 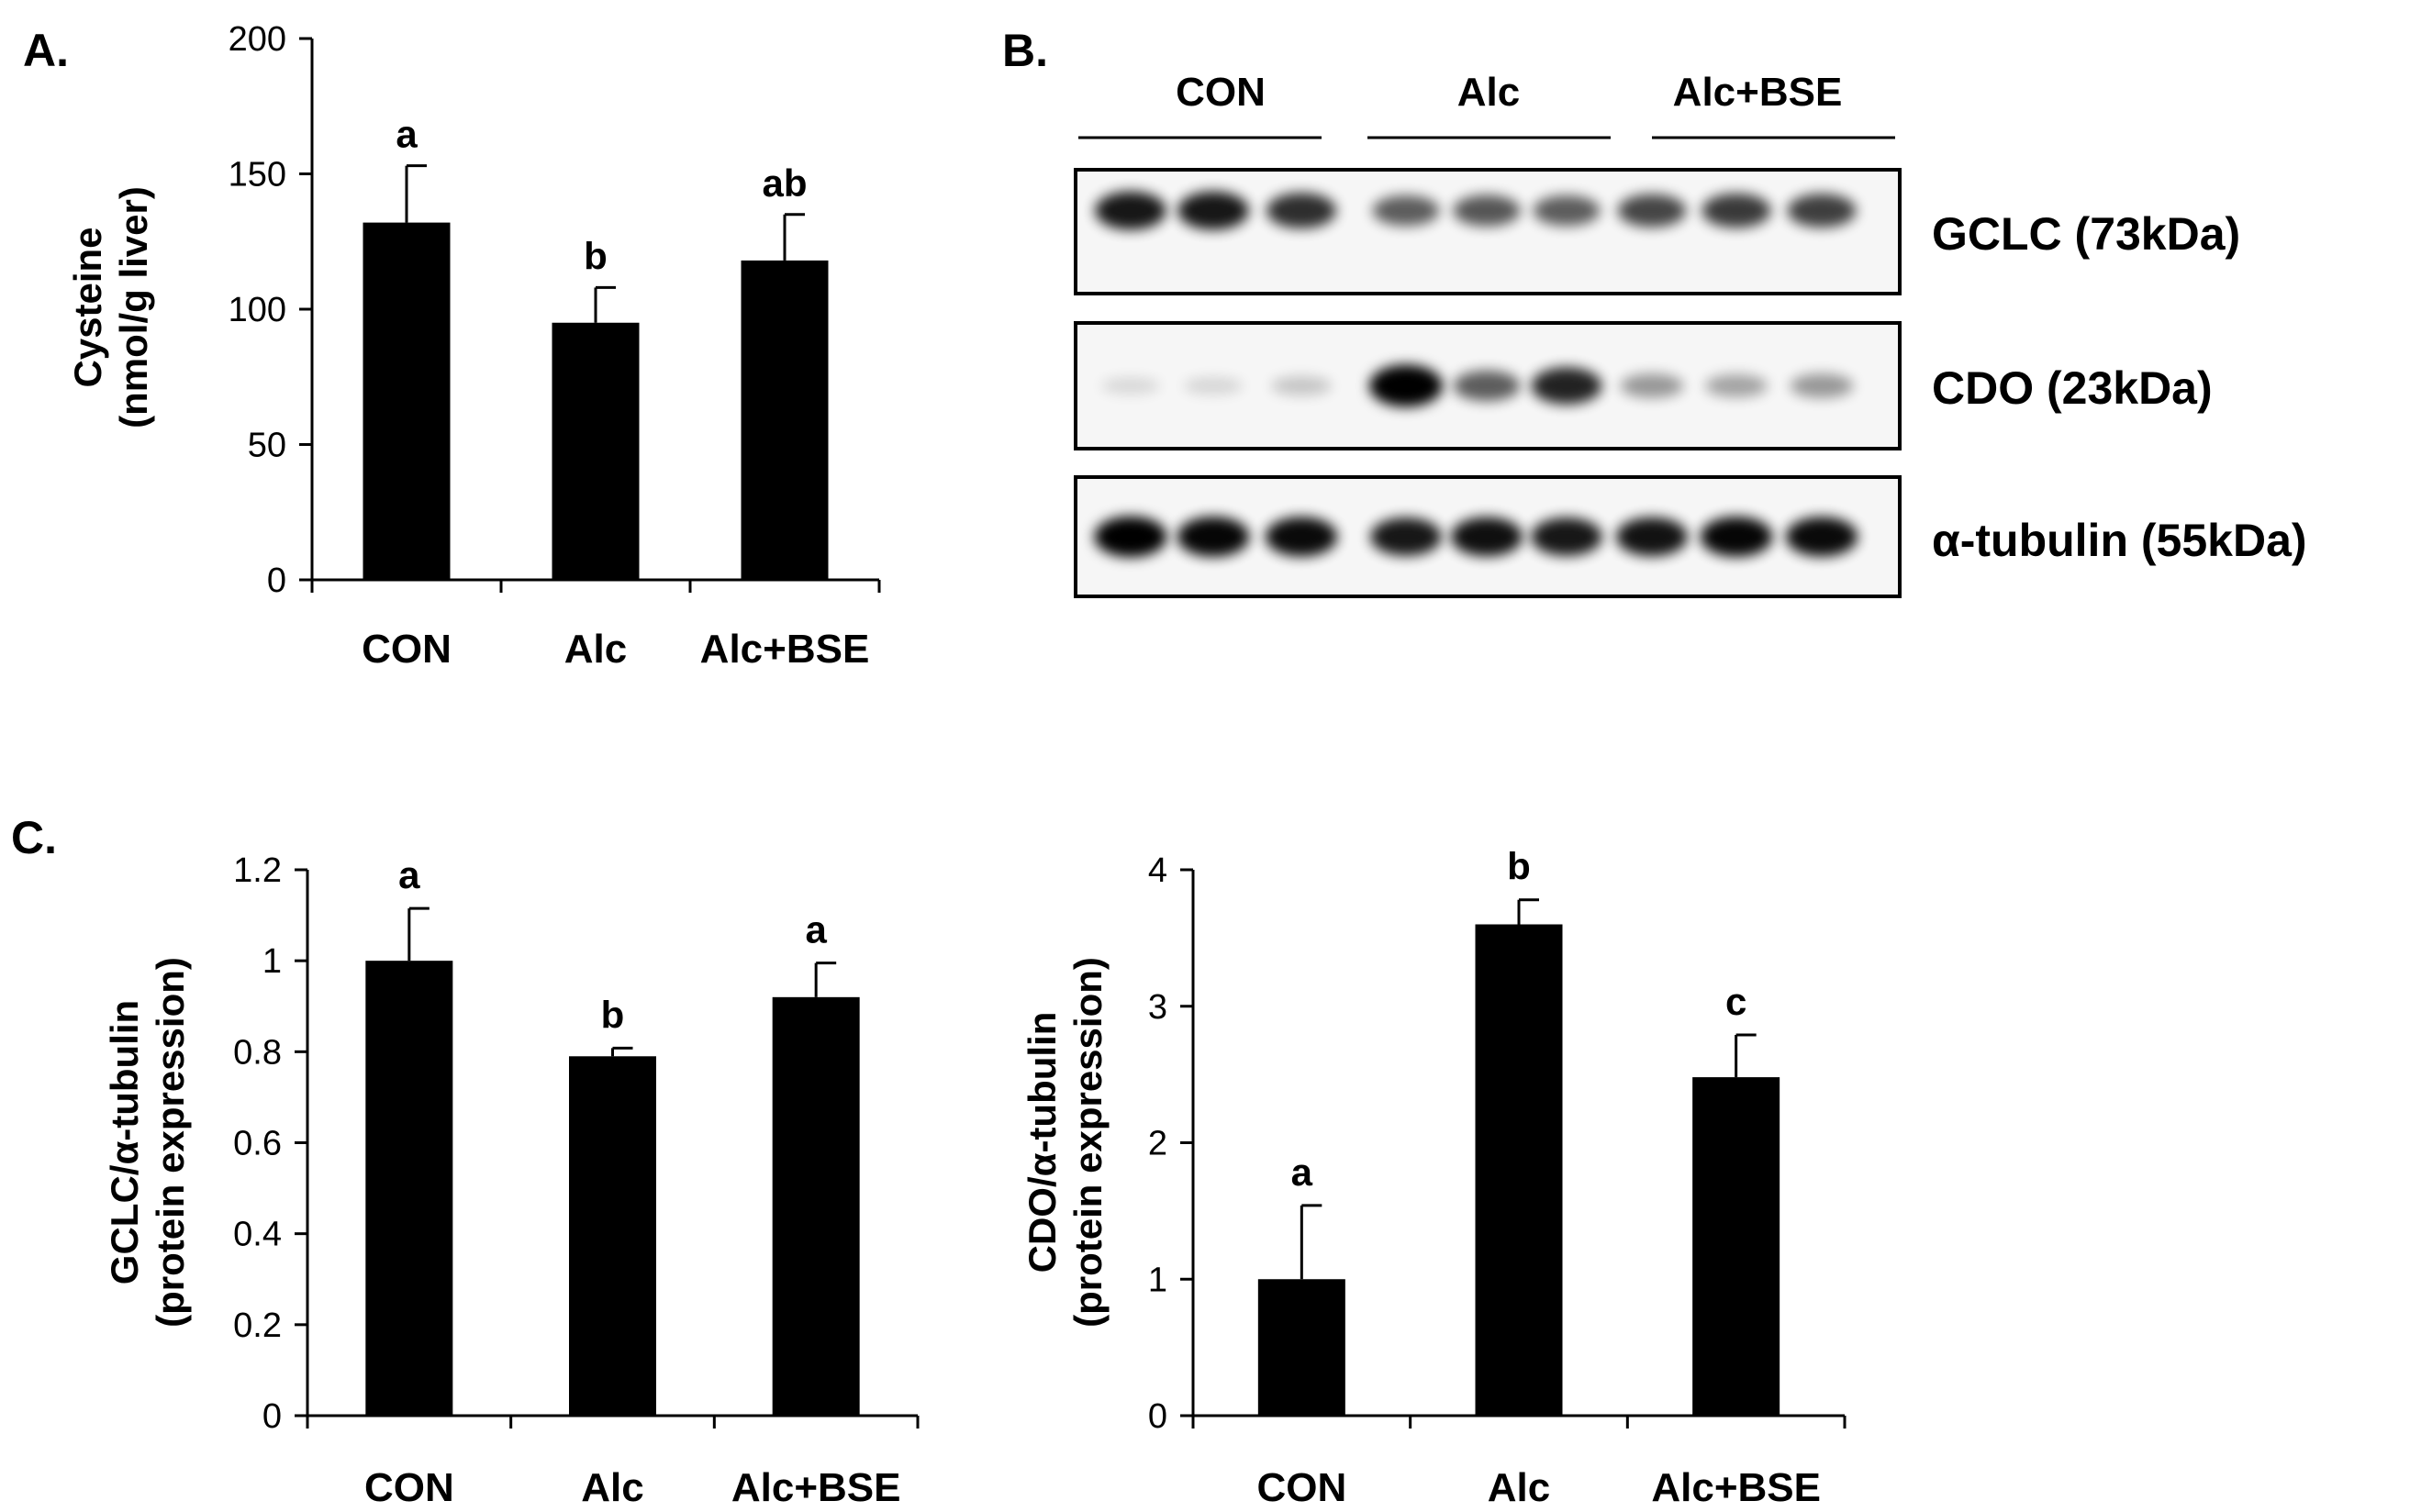 What do you see at coordinates (1690, 536) in the screenshot?
I see `blot-row-2: α-tubulin (55kDa)` at bounding box center [1690, 536].